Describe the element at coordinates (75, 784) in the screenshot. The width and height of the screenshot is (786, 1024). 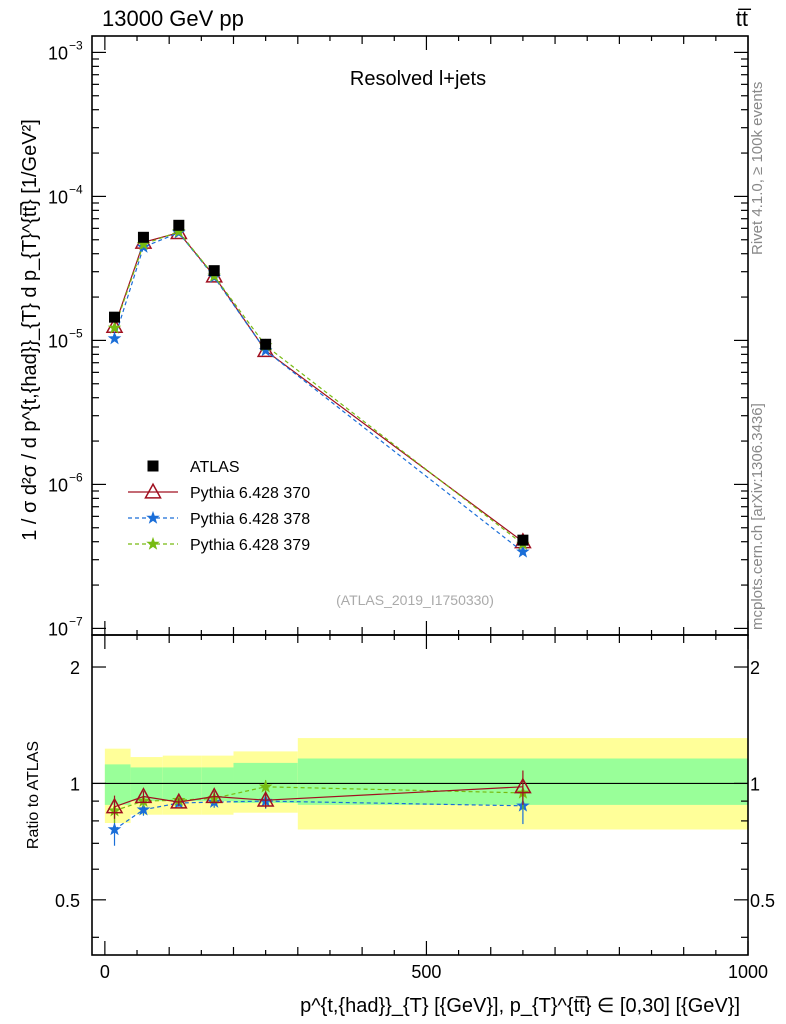
I see `ratio-y-tick-label-left: 1` at that location.